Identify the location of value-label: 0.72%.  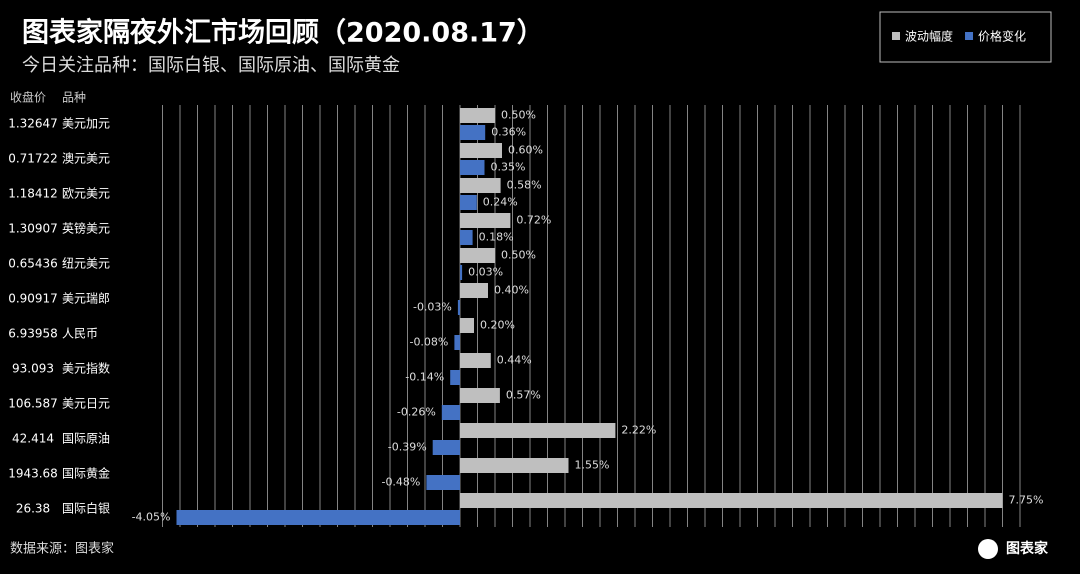
(533, 220).